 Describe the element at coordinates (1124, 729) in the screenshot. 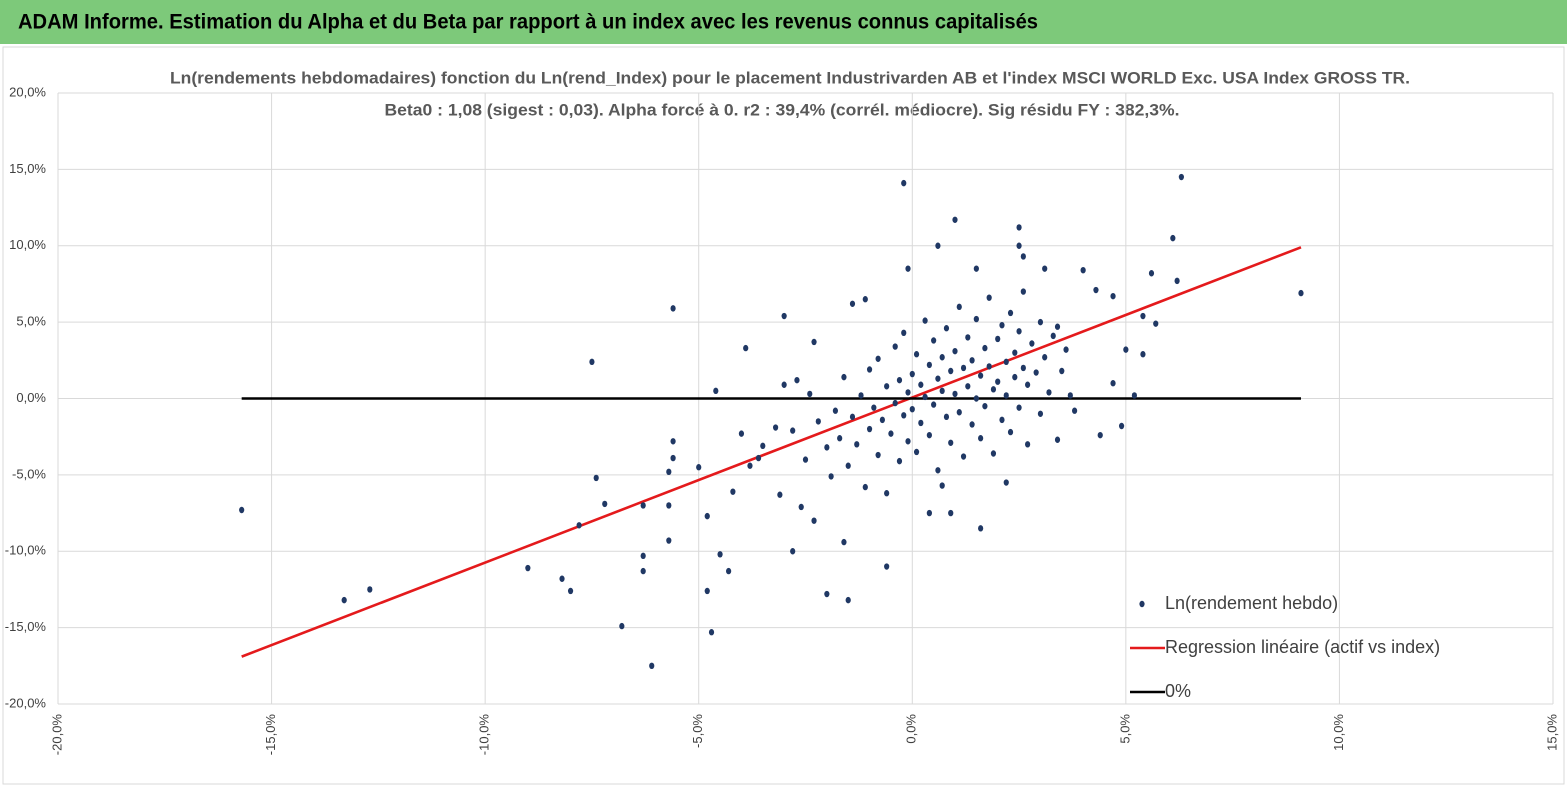

I see `x-tick-label: 5,0%` at that location.